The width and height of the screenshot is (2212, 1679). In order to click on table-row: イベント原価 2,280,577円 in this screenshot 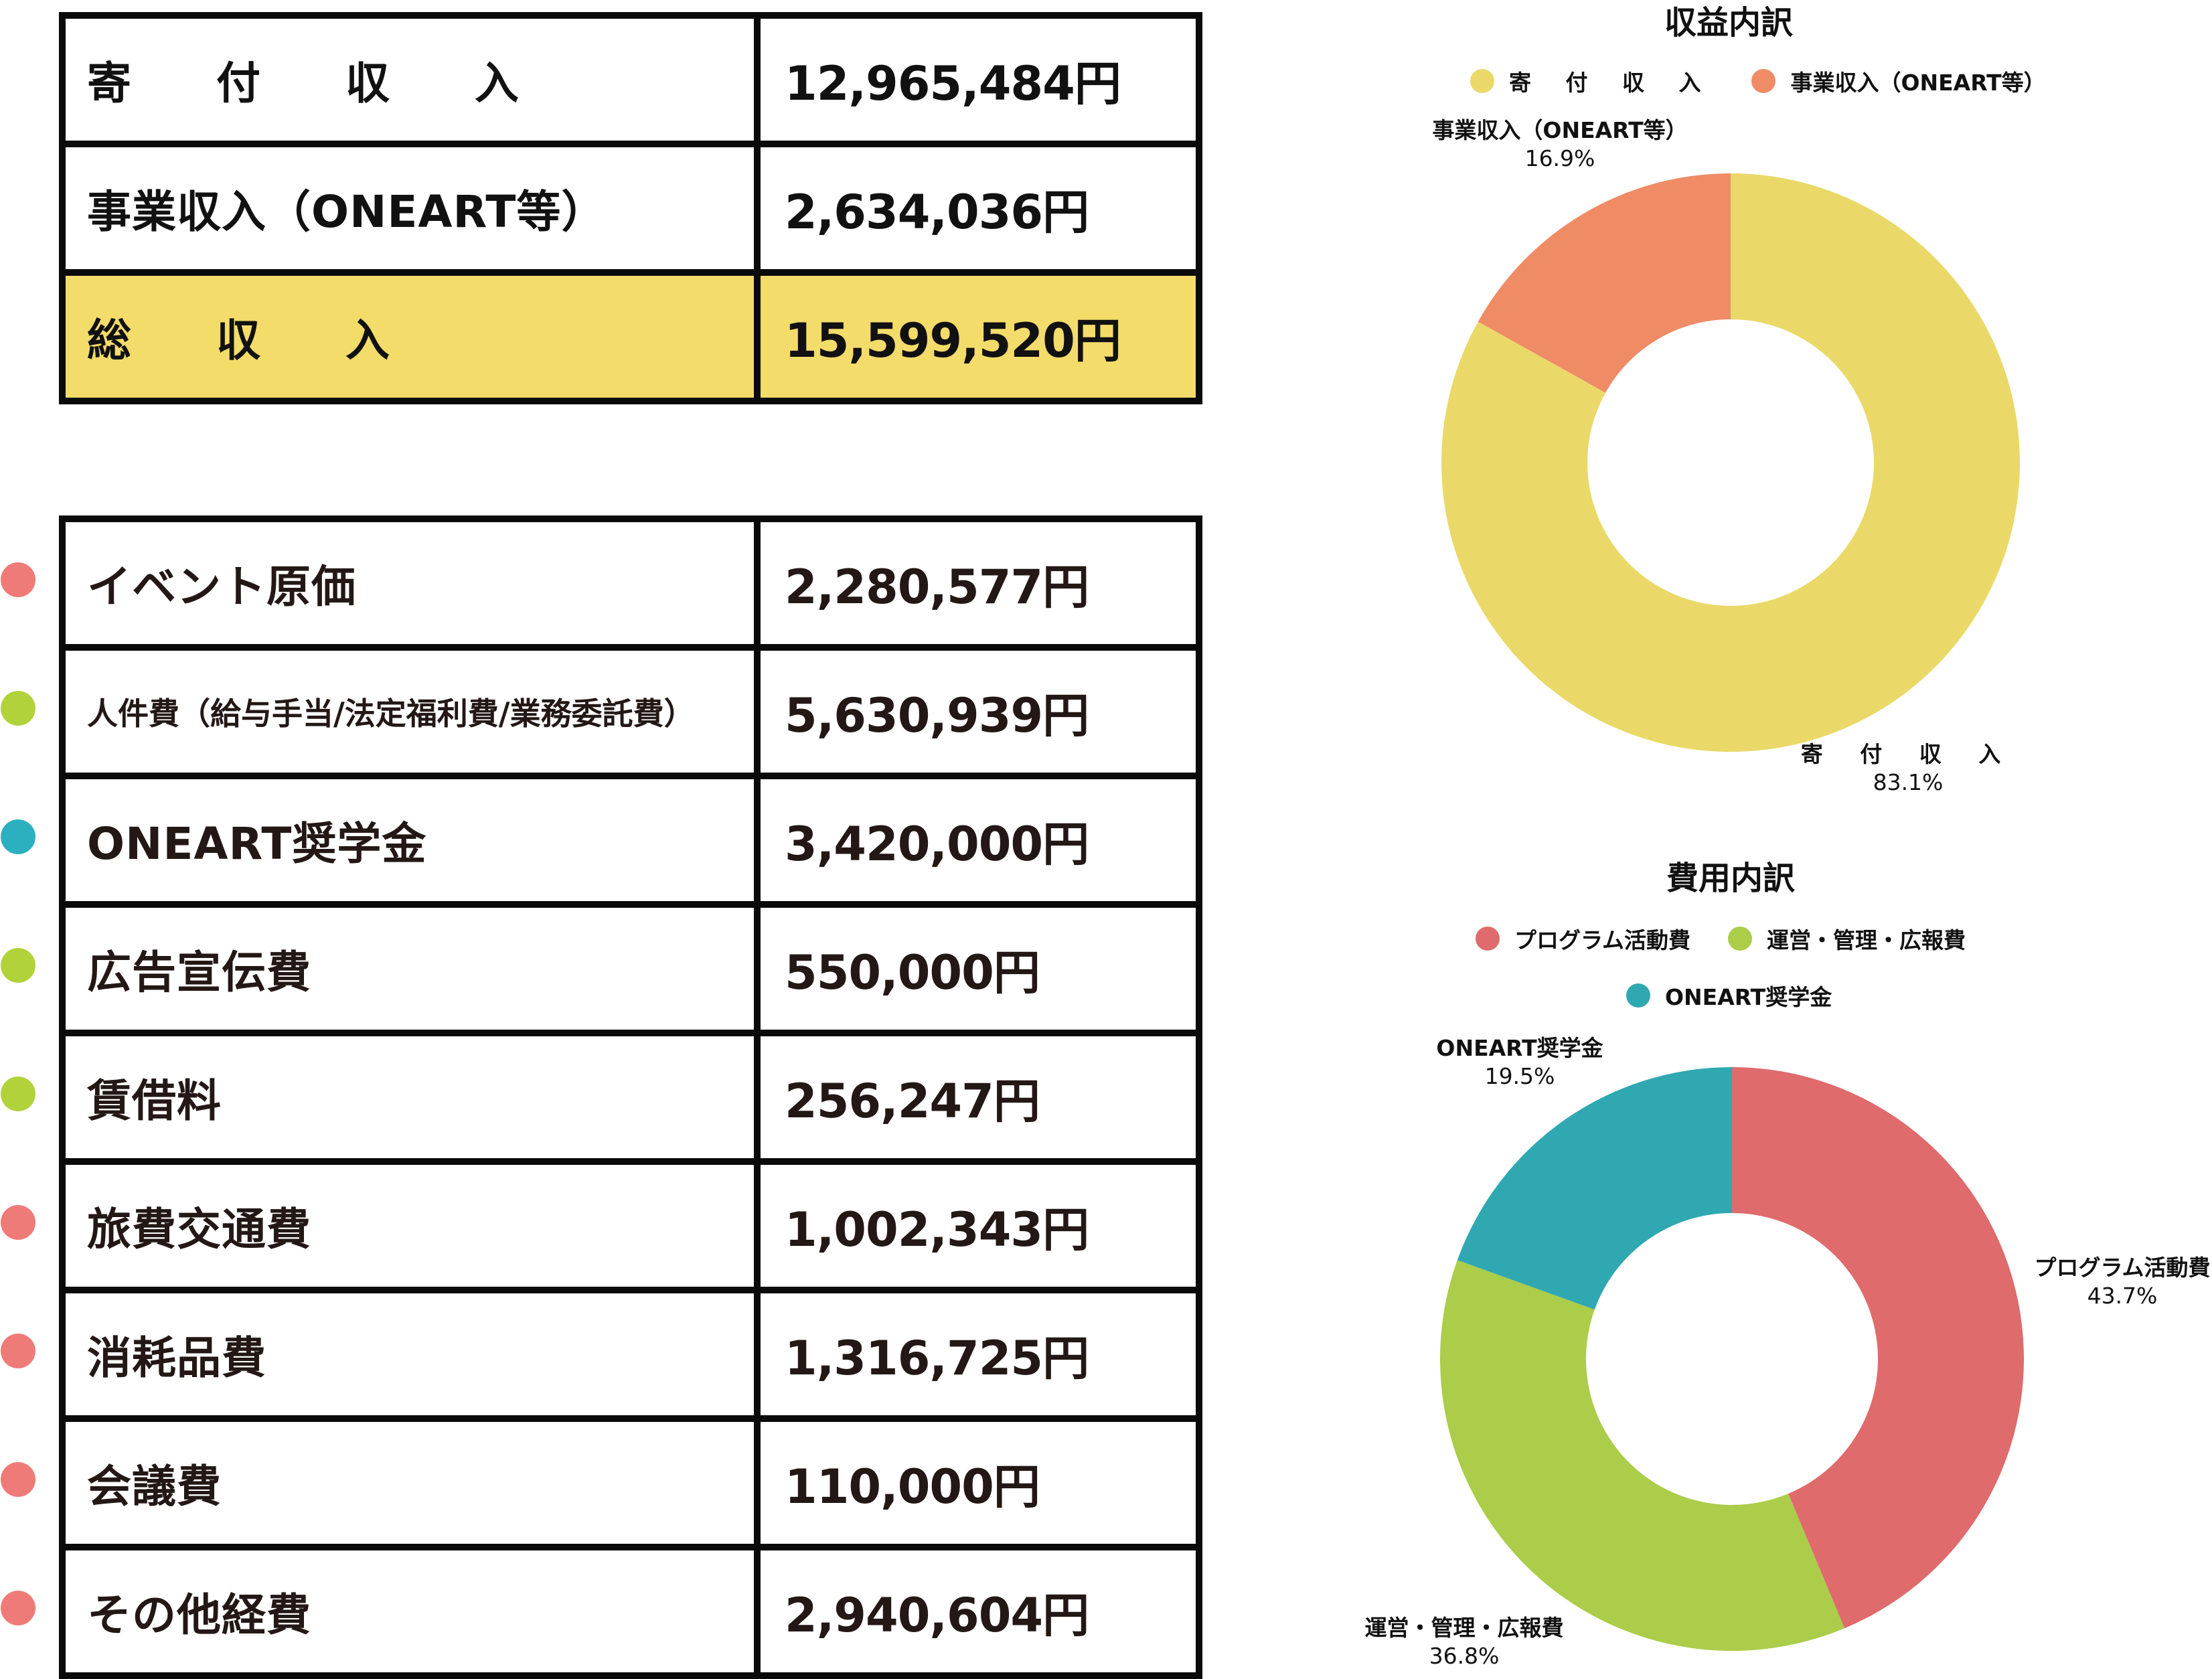, I will do `click(631, 587)`.